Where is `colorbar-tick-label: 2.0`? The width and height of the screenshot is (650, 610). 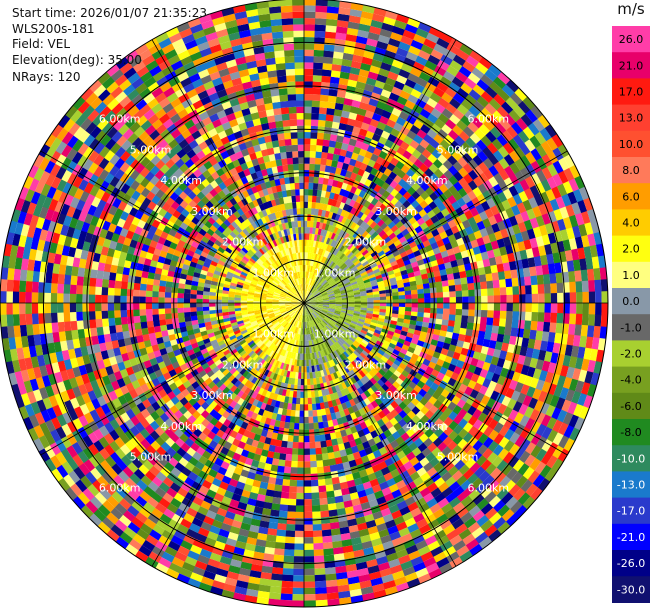
colorbar-tick-label: 2.0 is located at coordinates (631, 249).